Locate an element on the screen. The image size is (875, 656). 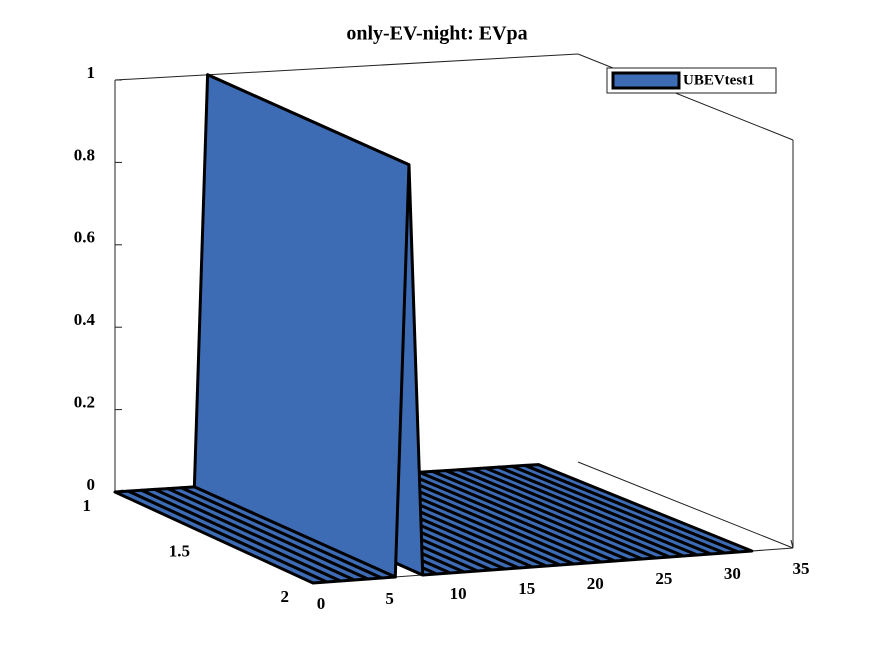
z-tick-label: 0.6 is located at coordinates (84, 237).